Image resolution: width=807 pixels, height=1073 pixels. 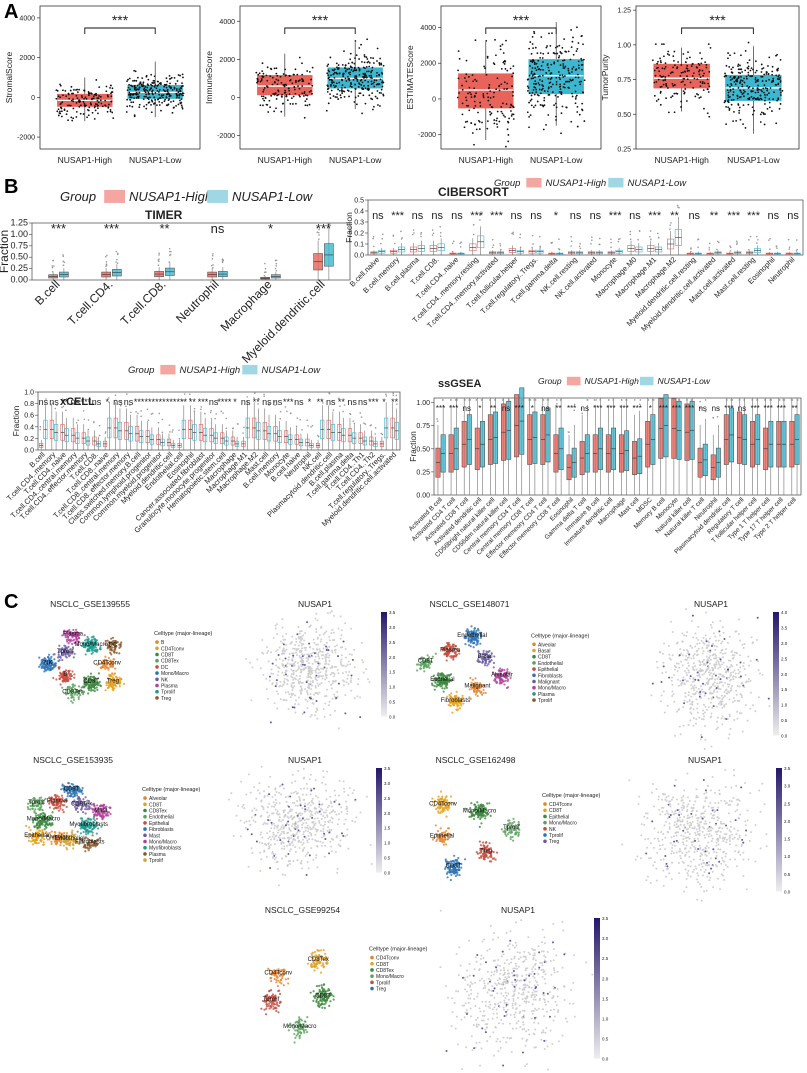 I want to click on legend-swatch-low, so click(x=616, y=182).